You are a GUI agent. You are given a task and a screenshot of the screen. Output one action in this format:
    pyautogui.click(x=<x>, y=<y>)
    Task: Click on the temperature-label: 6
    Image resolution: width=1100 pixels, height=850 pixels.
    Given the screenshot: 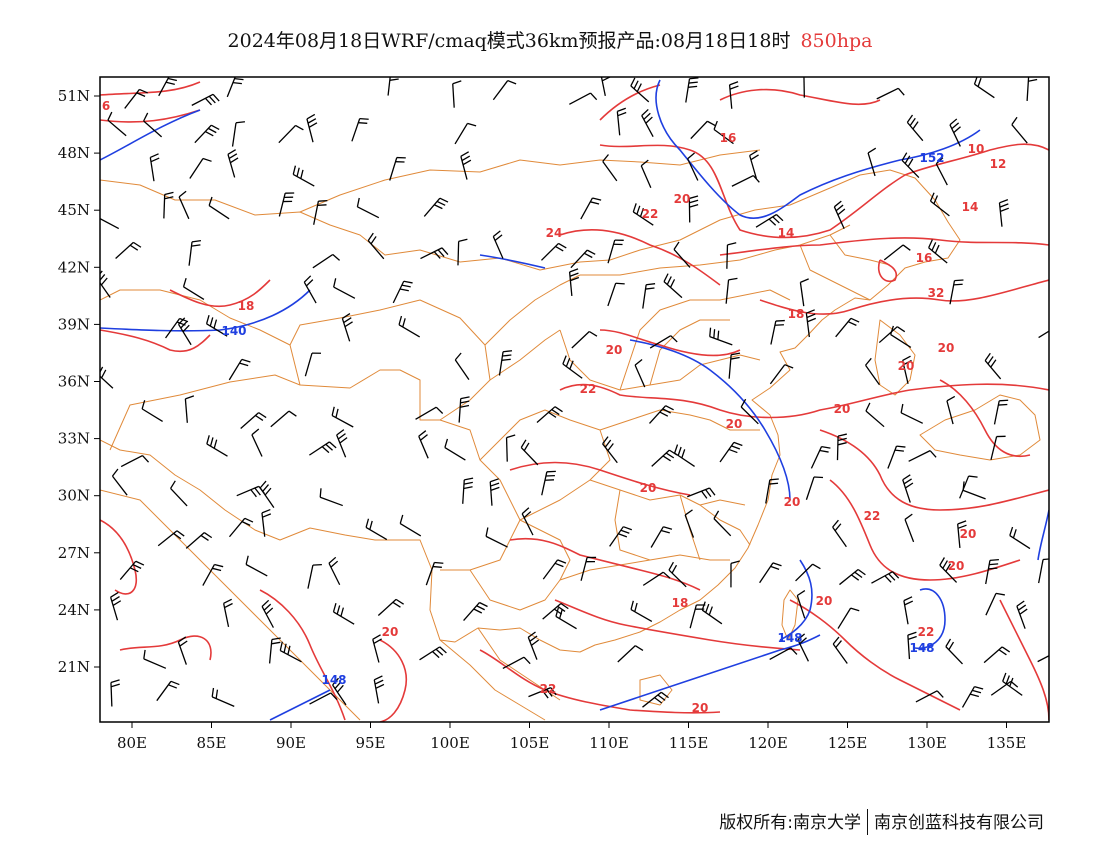 What is the action you would take?
    pyautogui.click(x=106, y=106)
    